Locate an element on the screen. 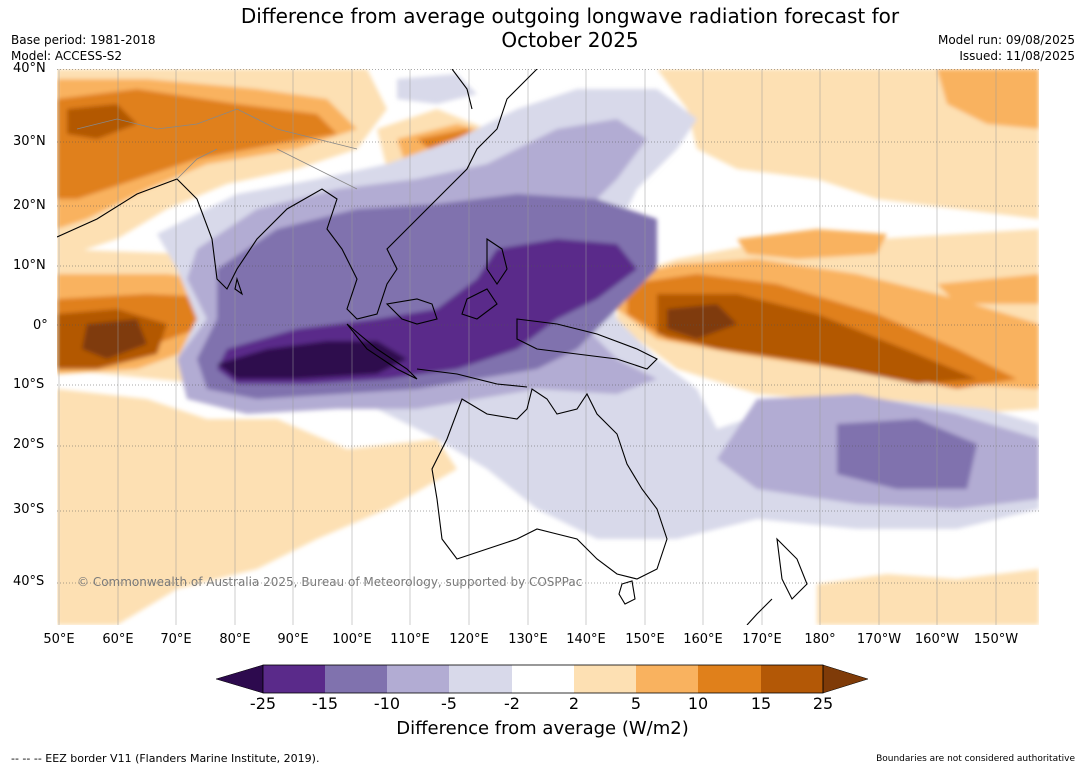 Image resolution: width=1085 pixels, height=770 pixels. lat-label: 10°S is located at coordinates (29, 384).